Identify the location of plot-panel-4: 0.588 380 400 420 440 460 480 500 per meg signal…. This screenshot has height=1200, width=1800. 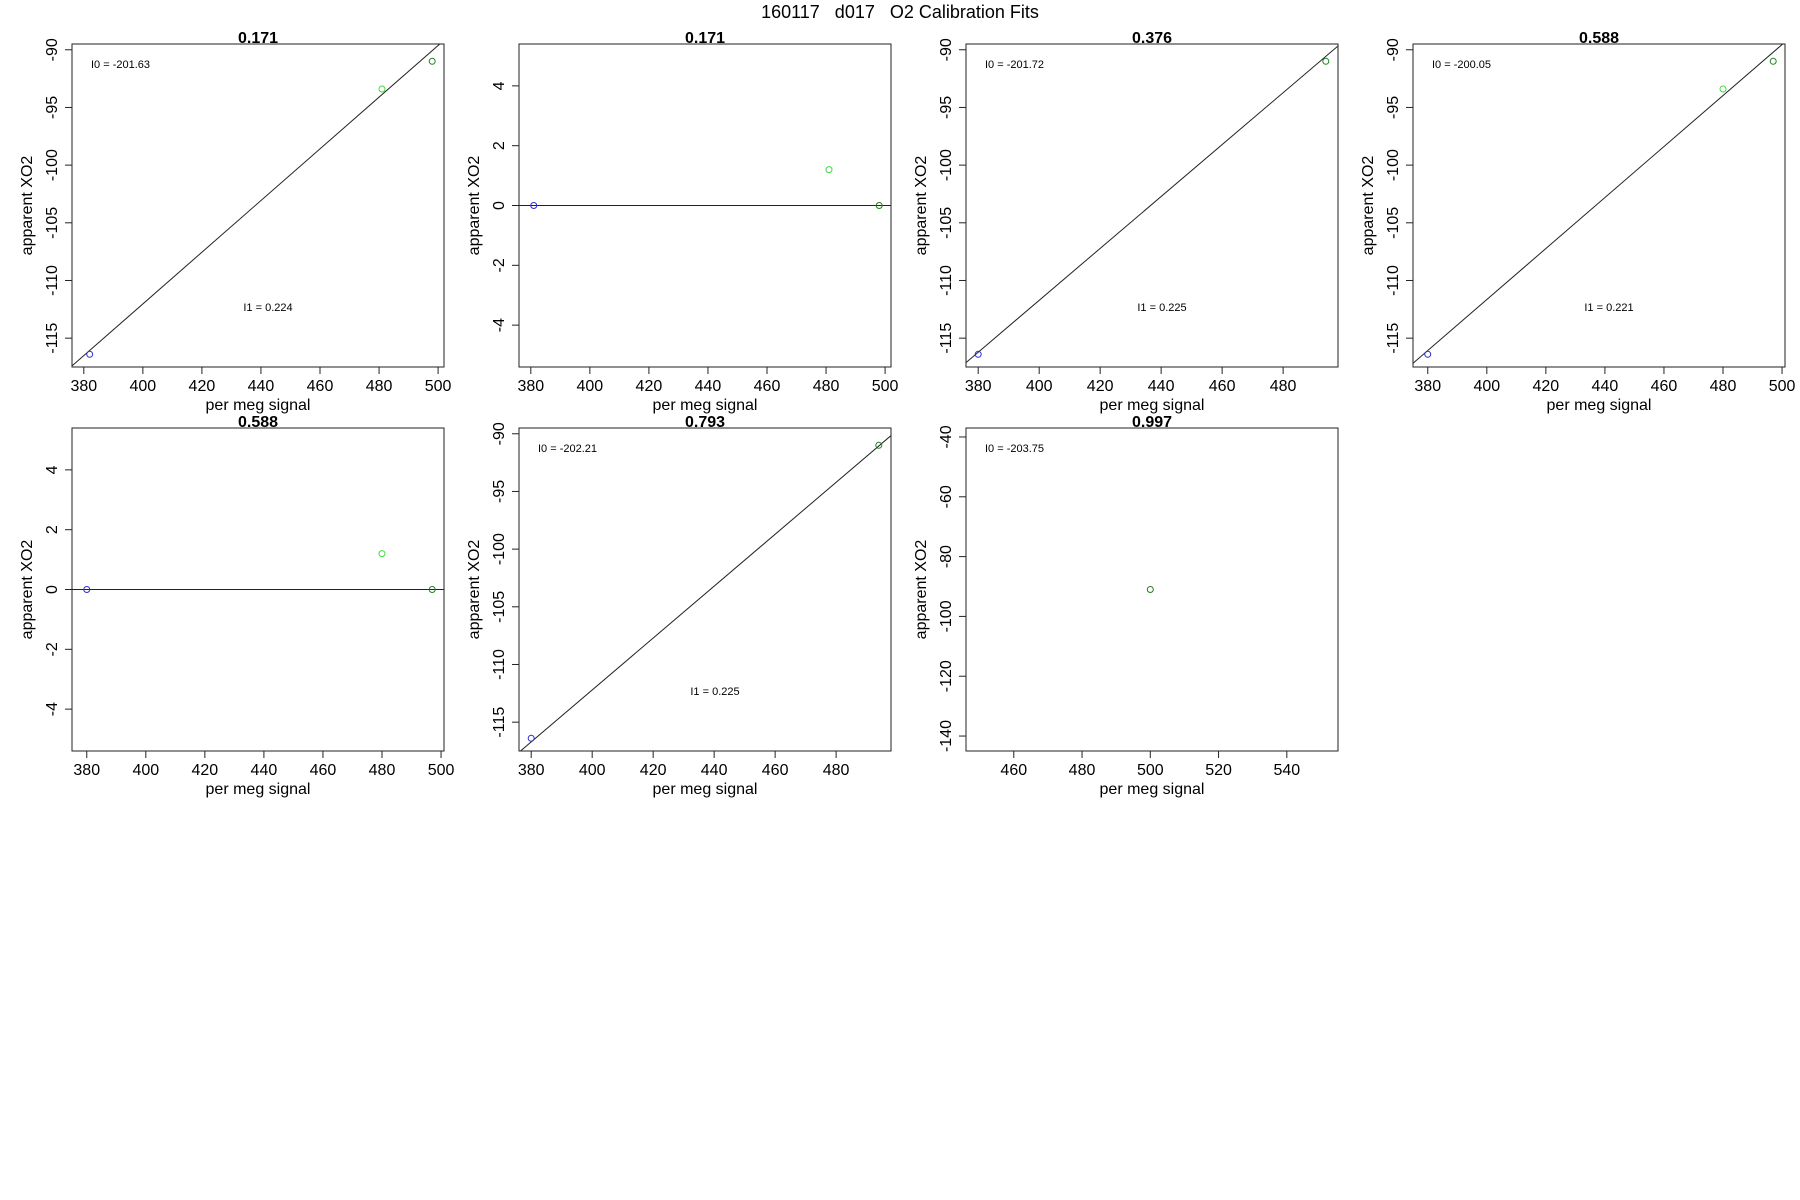
(1577, 222).